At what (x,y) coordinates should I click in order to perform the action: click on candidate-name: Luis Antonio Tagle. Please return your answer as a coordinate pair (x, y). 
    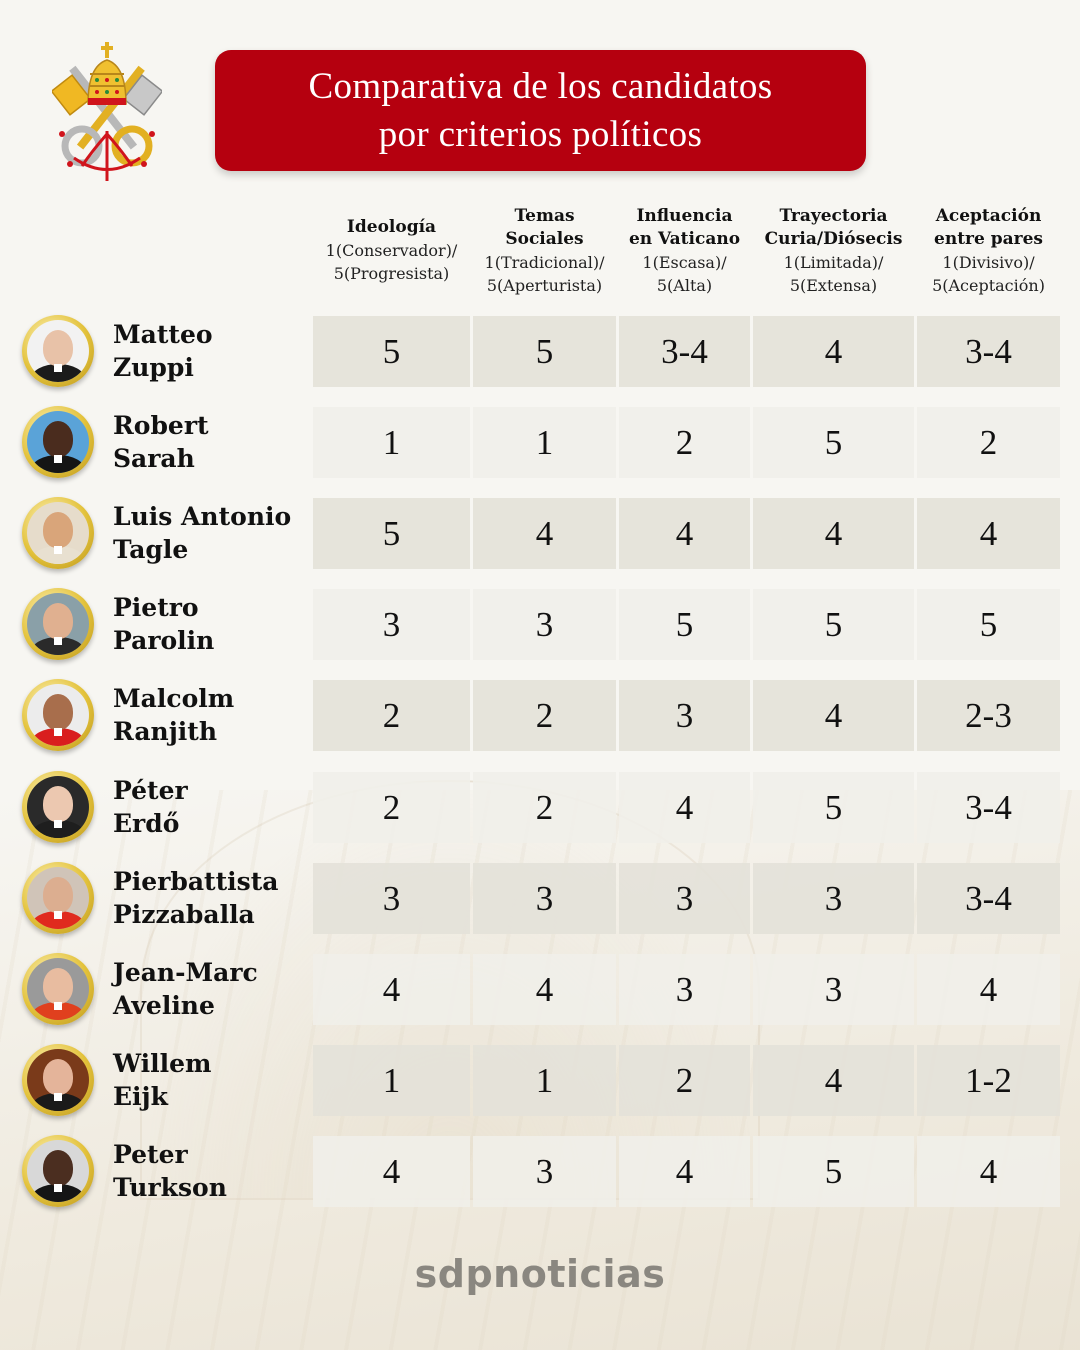
    Looking at the image, I should click on (202, 533).